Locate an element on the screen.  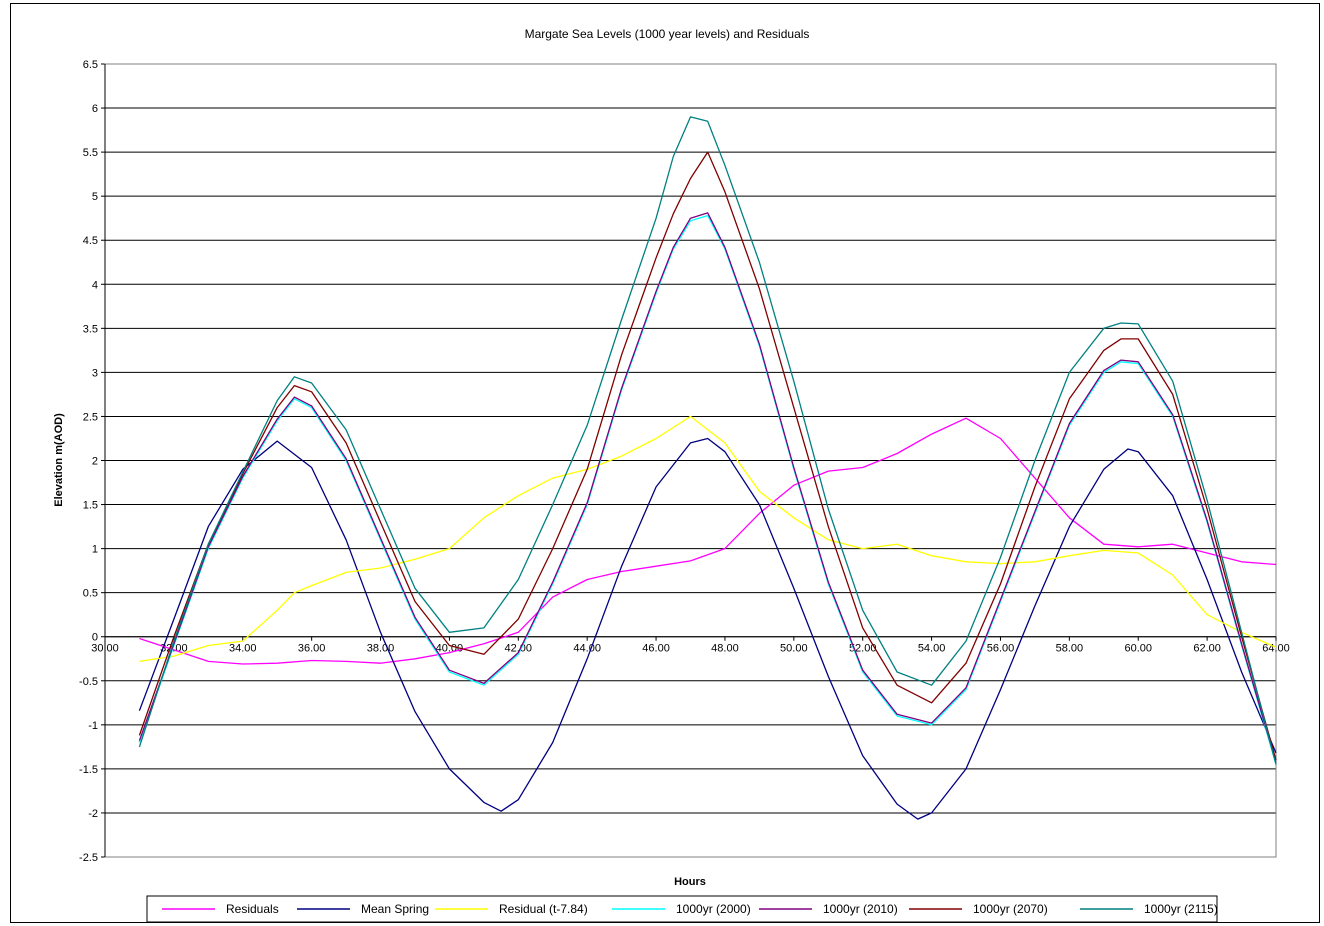
y-tick-label: -2 is located at coordinates (93, 814).